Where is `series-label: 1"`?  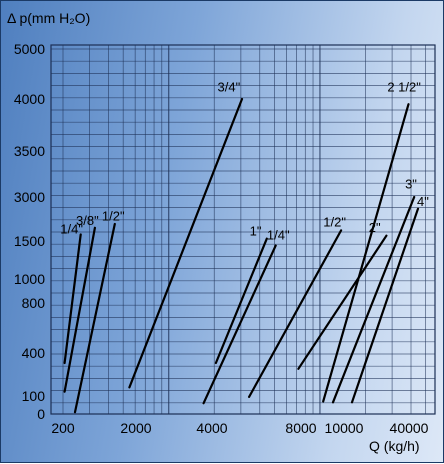 series-label: 1" is located at coordinates (256, 231).